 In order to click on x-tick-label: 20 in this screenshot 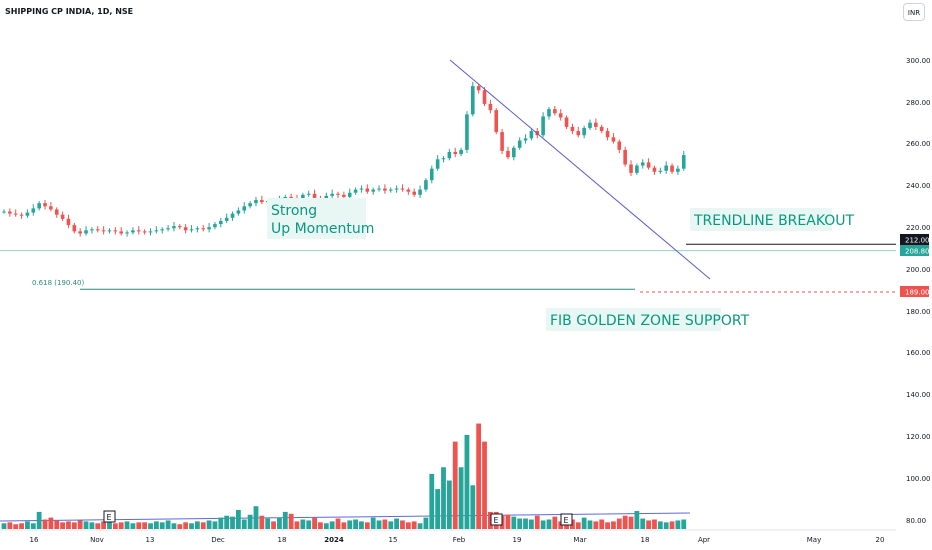, I will do `click(880, 540)`.